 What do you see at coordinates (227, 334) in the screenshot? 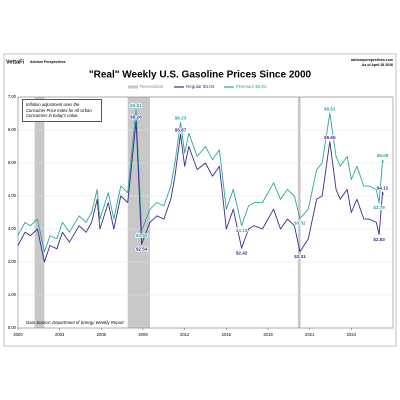
I see `x-tick-label: 2015` at bounding box center [227, 334].